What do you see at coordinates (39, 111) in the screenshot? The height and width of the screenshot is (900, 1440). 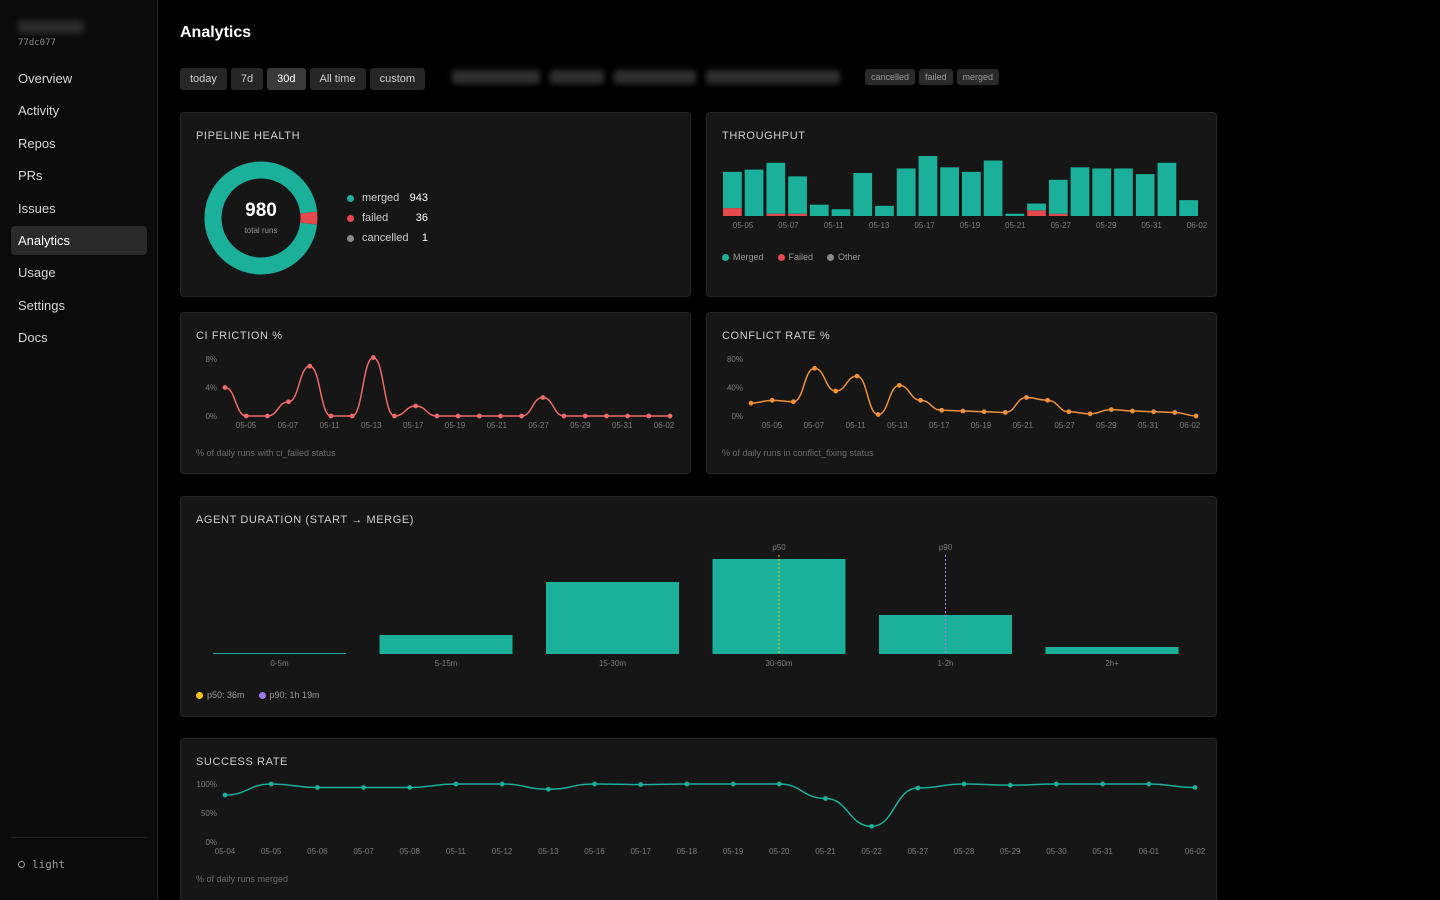 I see `sidebar-item-activity: Activity` at bounding box center [39, 111].